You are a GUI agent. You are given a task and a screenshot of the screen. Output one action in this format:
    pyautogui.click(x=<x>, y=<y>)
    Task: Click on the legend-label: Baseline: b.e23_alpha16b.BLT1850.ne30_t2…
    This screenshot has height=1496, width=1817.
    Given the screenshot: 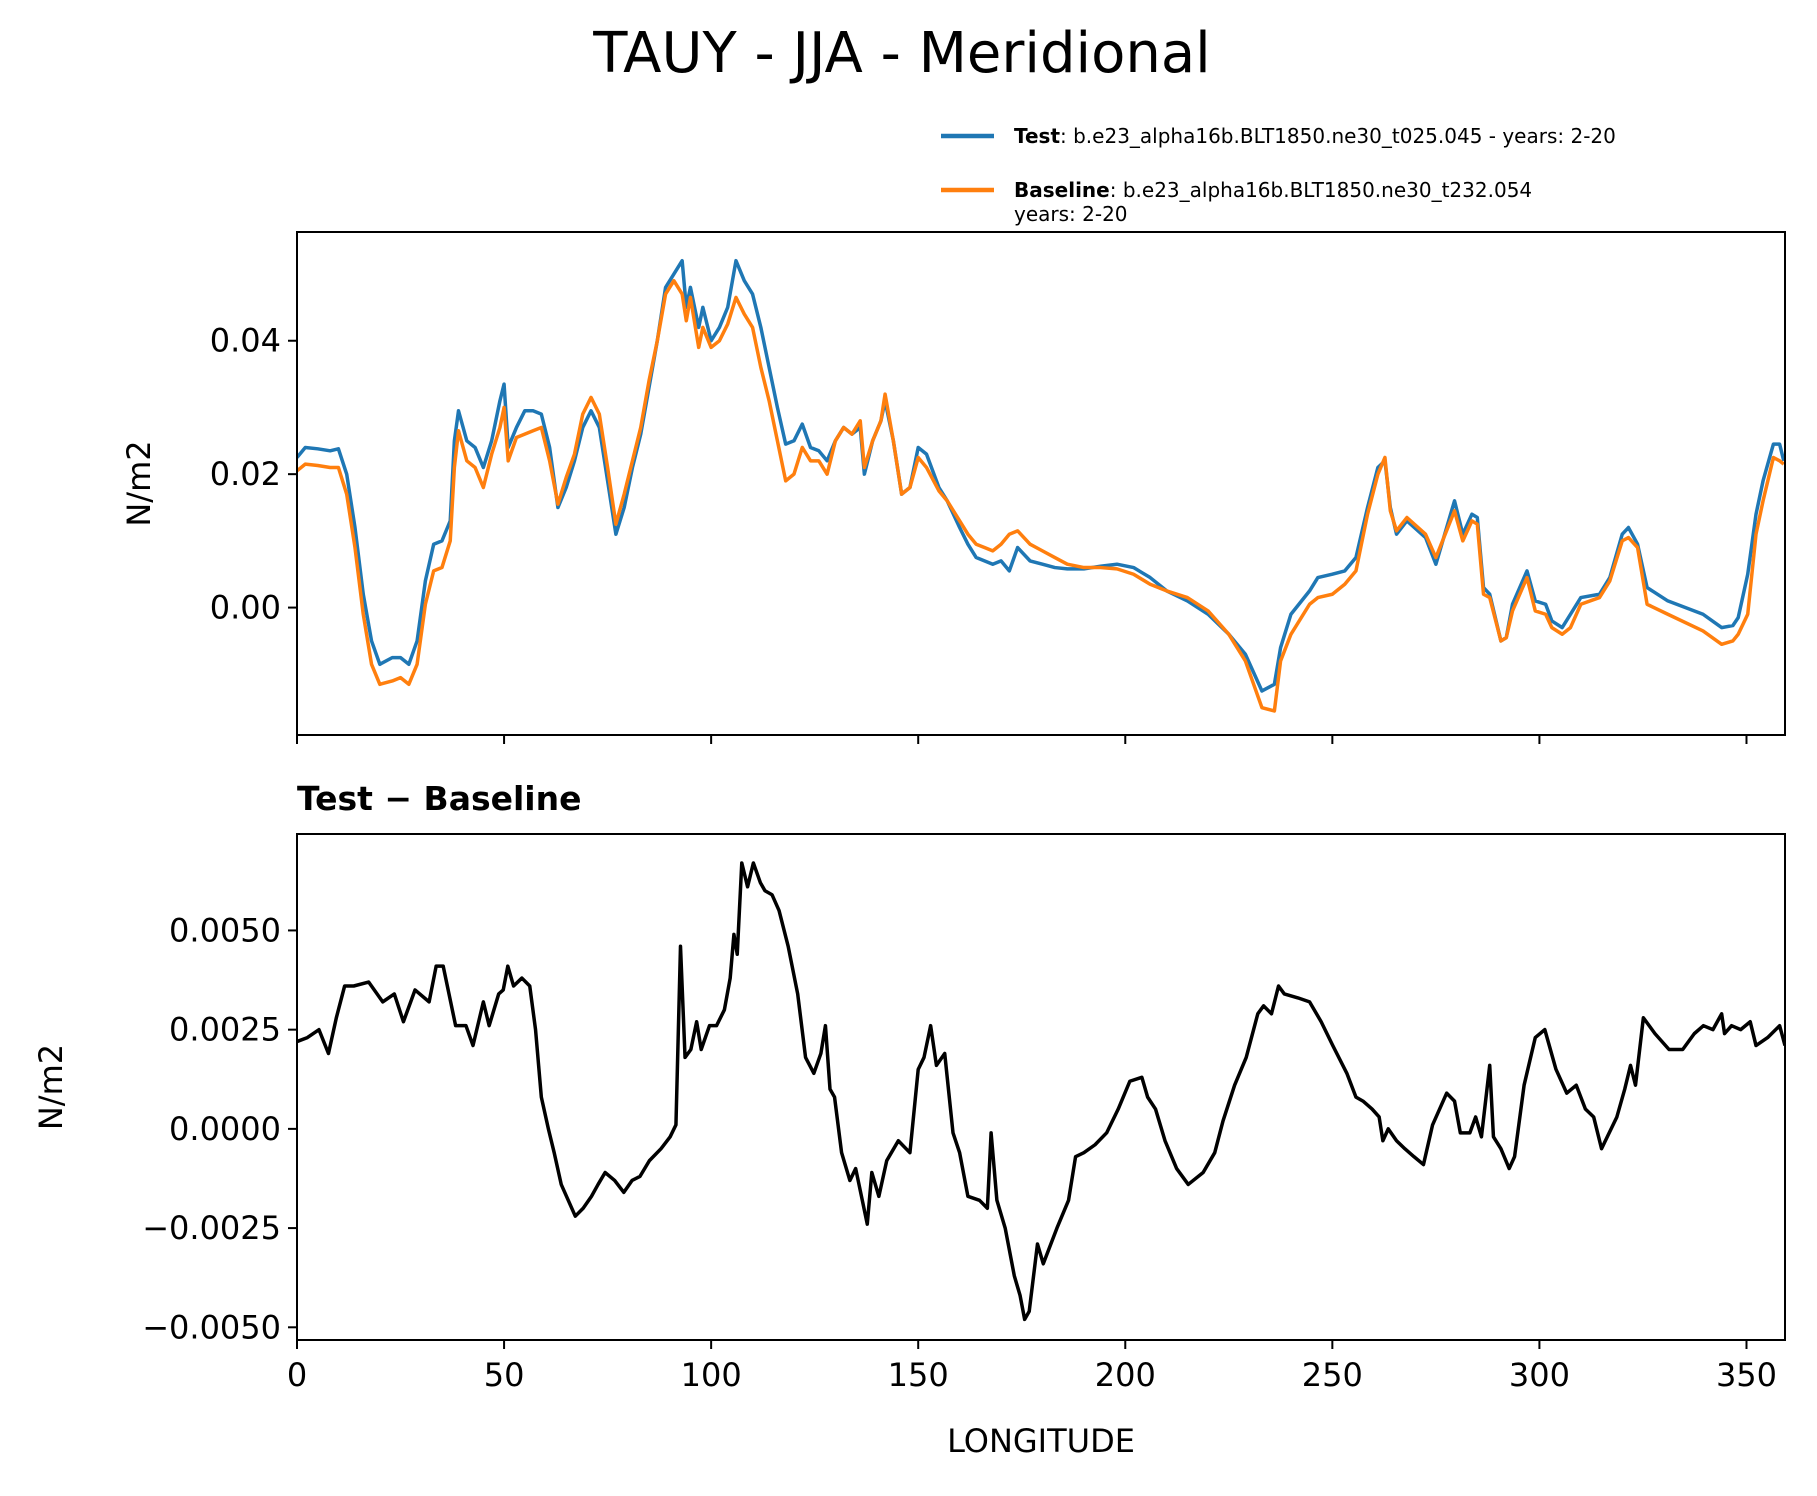 What is the action you would take?
    pyautogui.click(x=1273, y=190)
    